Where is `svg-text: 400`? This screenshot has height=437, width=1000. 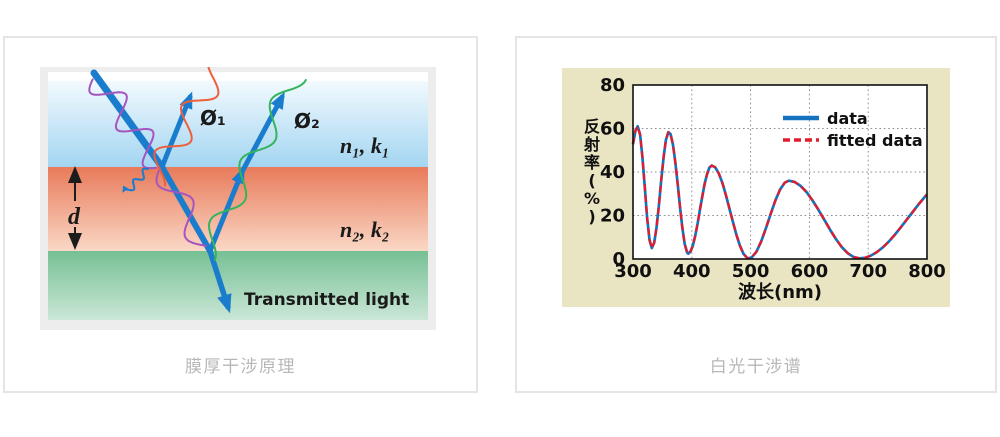 svg-text: 400 is located at coordinates (692, 271).